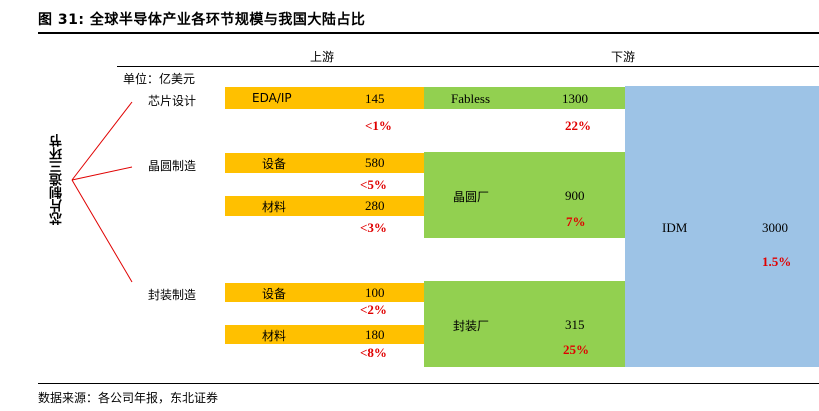 The width and height of the screenshot is (819, 411). What do you see at coordinates (373, 352) in the screenshot?
I see `pkg-materials-share: <8%` at bounding box center [373, 352].